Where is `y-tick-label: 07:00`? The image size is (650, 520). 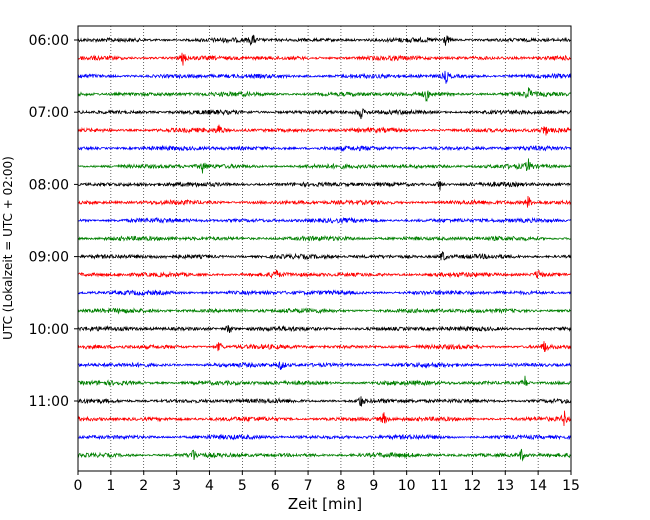
y-tick-label: 07:00 is located at coordinates (49, 113).